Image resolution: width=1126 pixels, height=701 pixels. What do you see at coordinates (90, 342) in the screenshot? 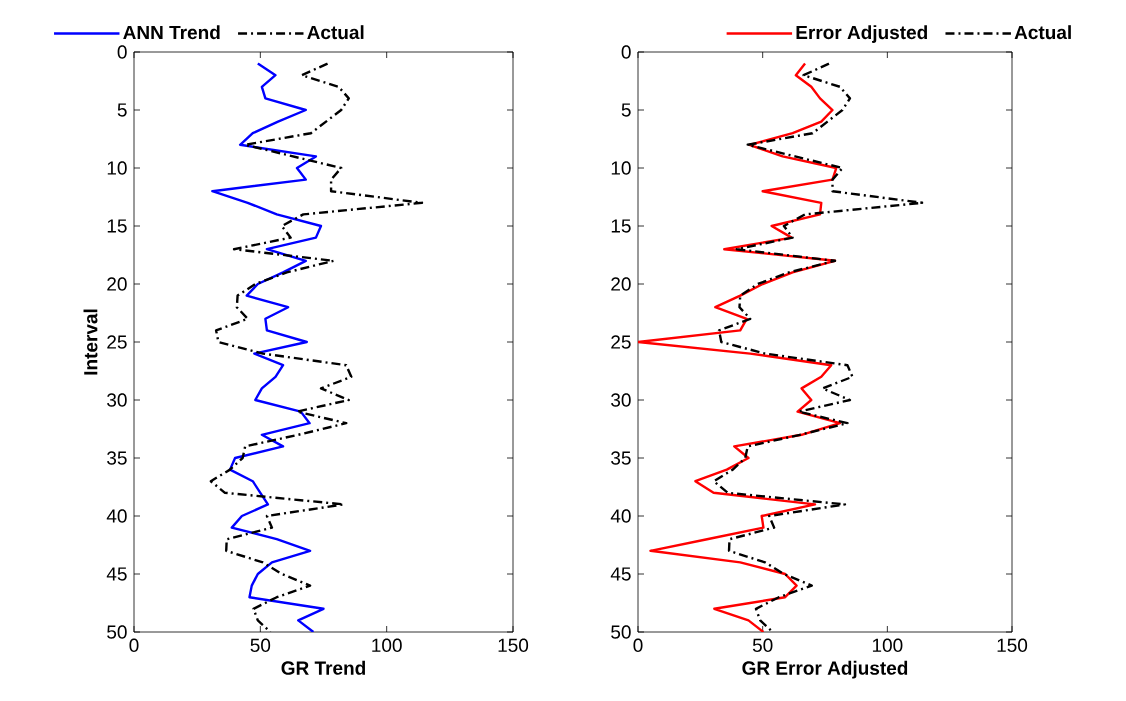
I see `y-axis-title: Interval` at bounding box center [90, 342].